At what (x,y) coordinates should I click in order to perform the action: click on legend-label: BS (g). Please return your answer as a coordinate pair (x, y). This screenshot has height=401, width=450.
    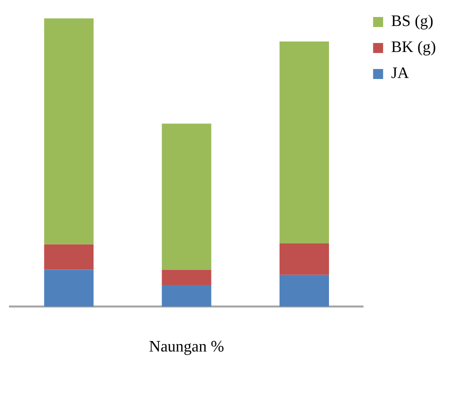
    Looking at the image, I should click on (412, 21).